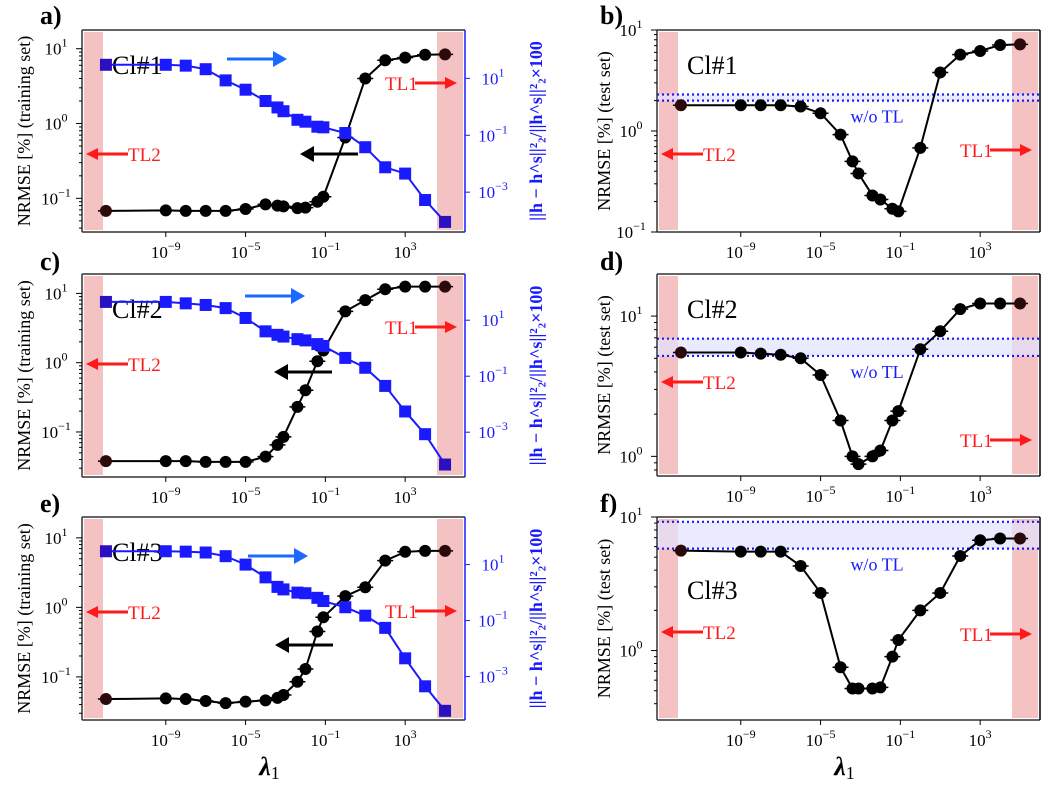  Describe the element at coordinates (741, 738) in the screenshot. I see `x-tick-label: 10⁻⁹` at that location.